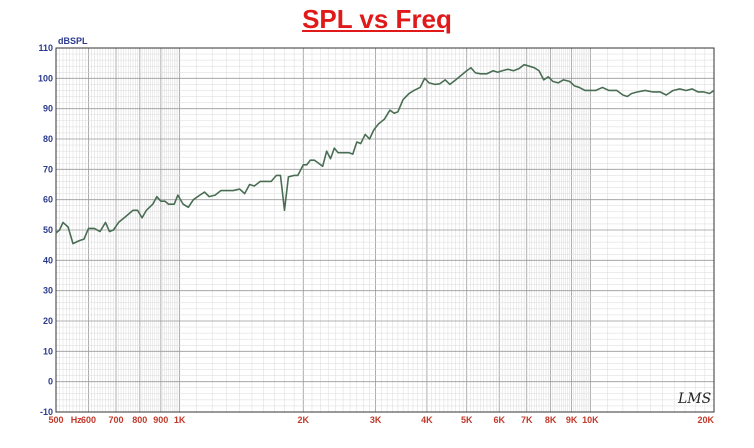  Describe the element at coordinates (73, 41) in the screenshot. I see `y-axis-unit-label: dBSPL` at that location.